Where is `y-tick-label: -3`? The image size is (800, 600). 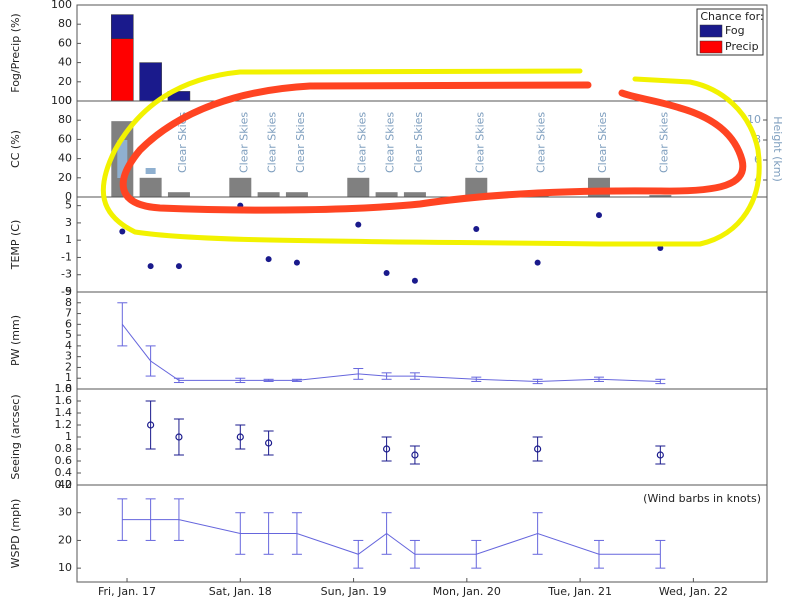 y-tick-label: -3 is located at coordinates (66, 274).